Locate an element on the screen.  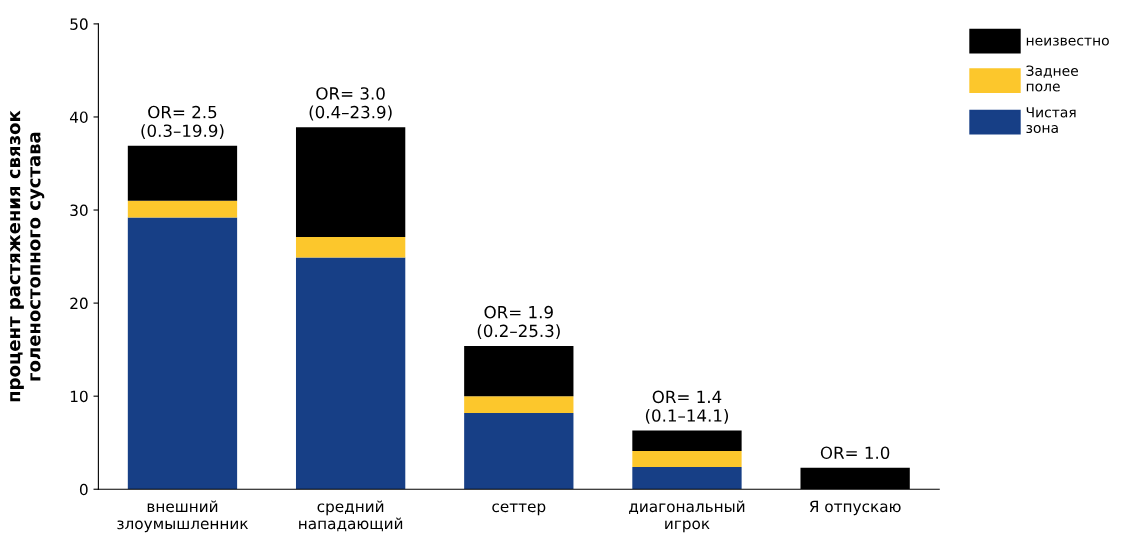
annotation: OR= 1.4 (0.1–14.1) is located at coordinates (687, 407).